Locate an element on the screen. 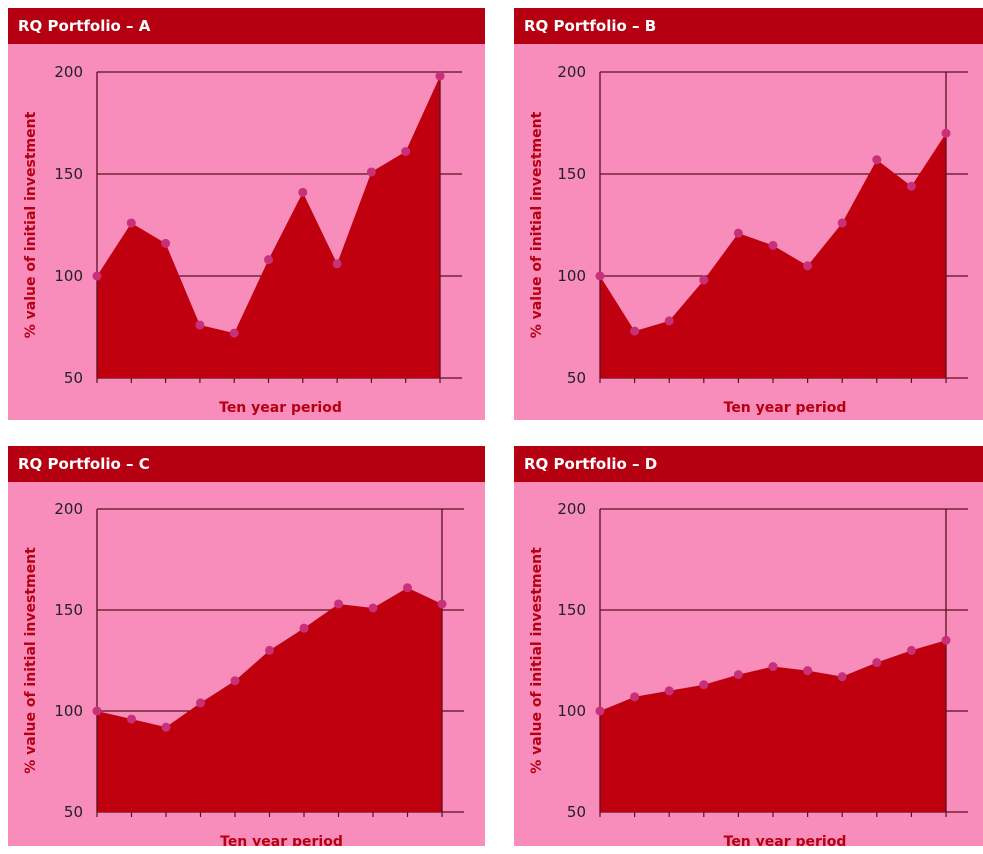 This screenshot has width=983, height=854. chart-title: RQ Portfolio – A is located at coordinates (246, 26).